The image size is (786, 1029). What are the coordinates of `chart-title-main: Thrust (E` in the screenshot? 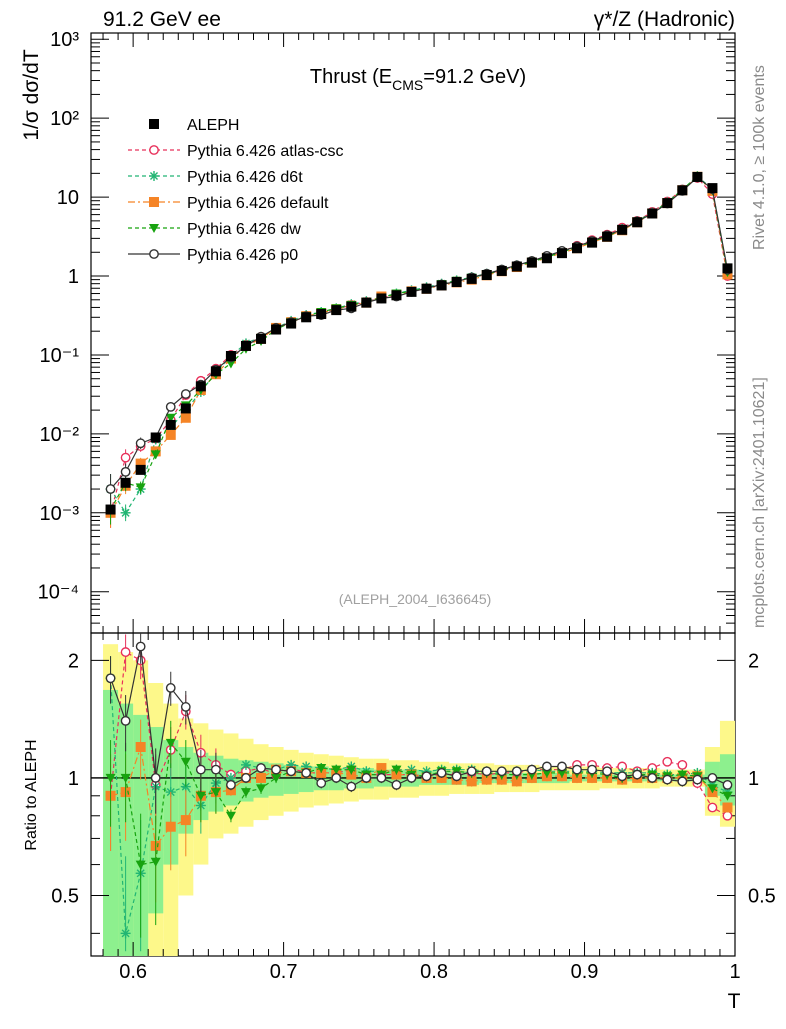 It's located at (351, 77).